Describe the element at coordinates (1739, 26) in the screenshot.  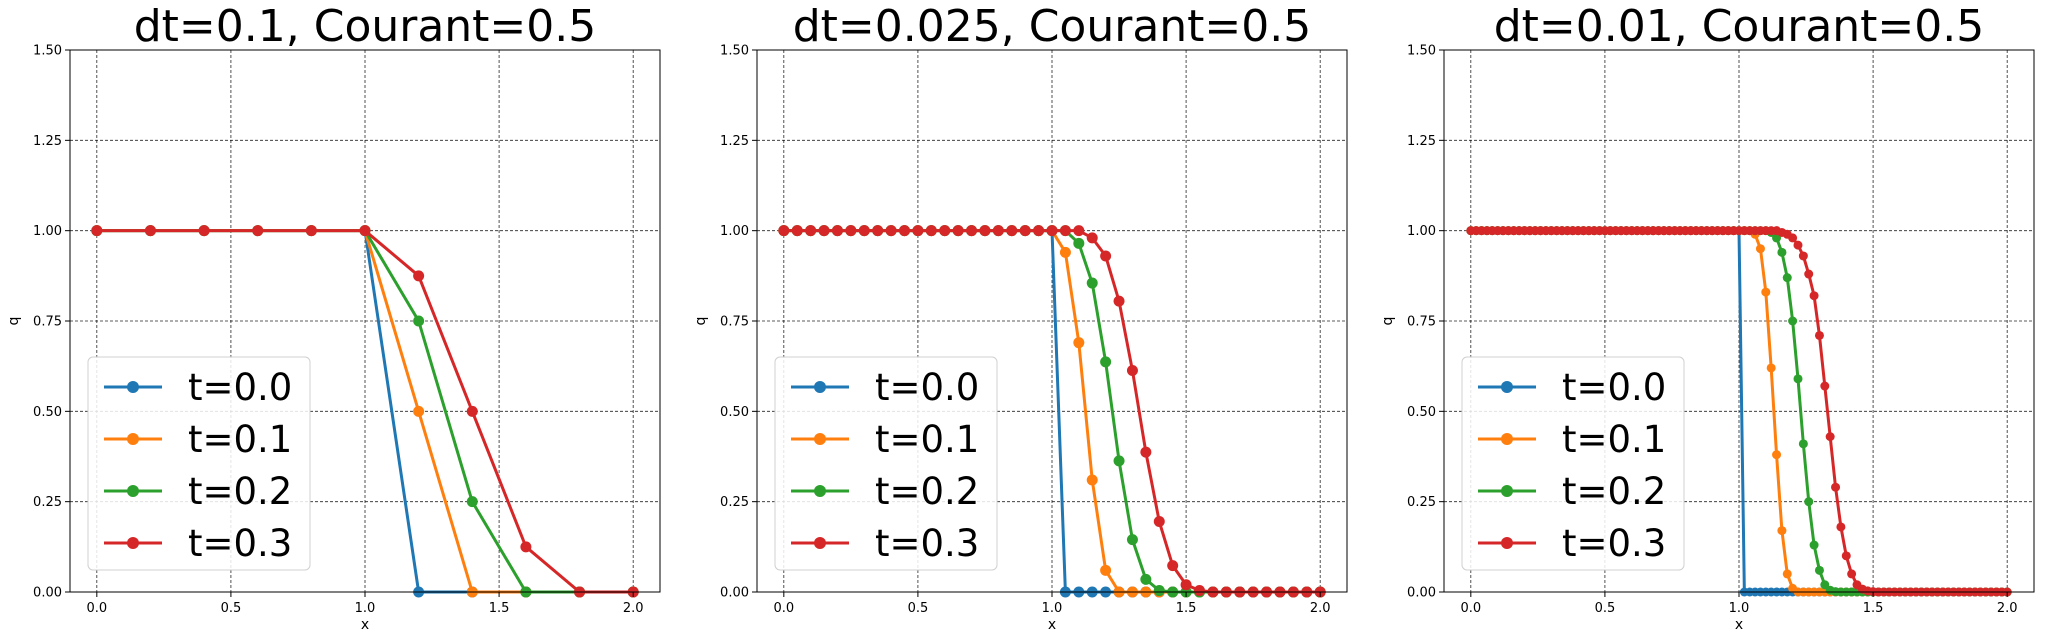
I see `chart-title: dt=0.01, Courant=0.5` at that location.